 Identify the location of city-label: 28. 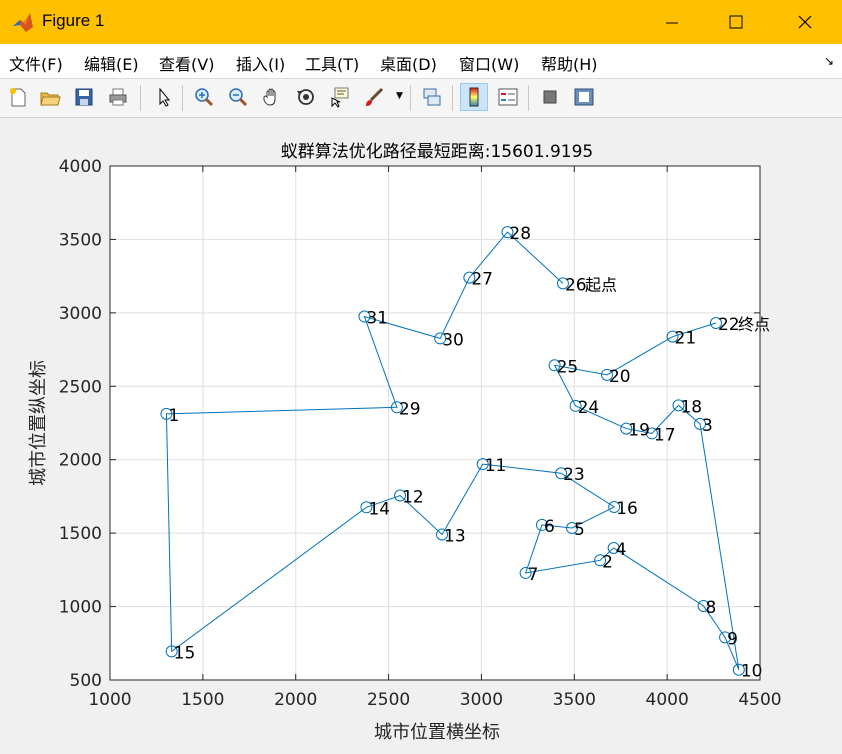
(520, 234).